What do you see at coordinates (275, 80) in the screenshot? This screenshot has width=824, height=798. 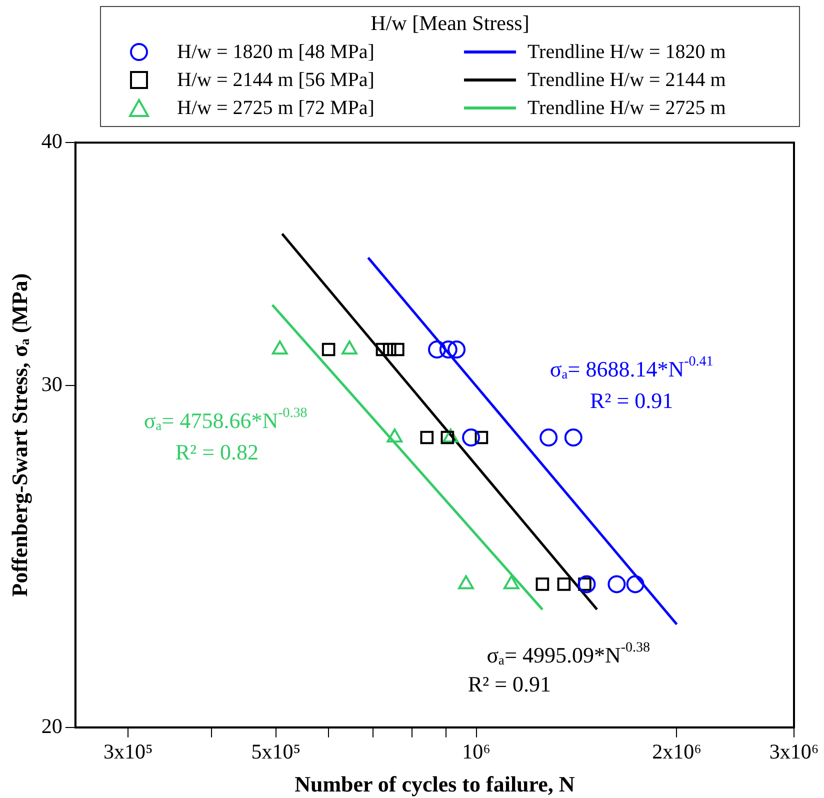 I see `legend-label: H/w = 2144 m [56 MPa]` at bounding box center [275, 80].